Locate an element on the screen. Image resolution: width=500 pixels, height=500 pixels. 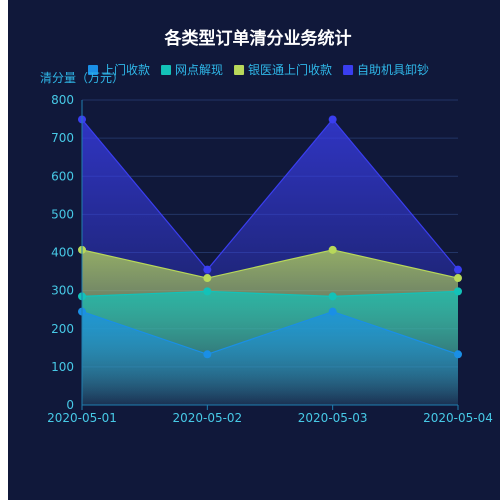
y-tick-label: 800 is located at coordinates (62, 100).